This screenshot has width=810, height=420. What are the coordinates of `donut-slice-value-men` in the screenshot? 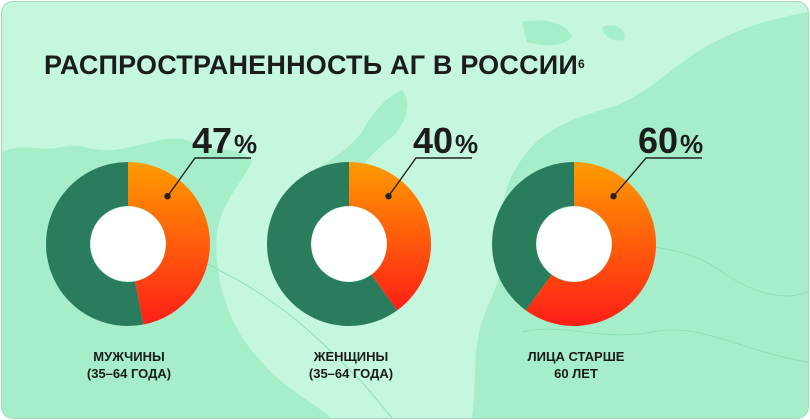 It's located at (169, 243).